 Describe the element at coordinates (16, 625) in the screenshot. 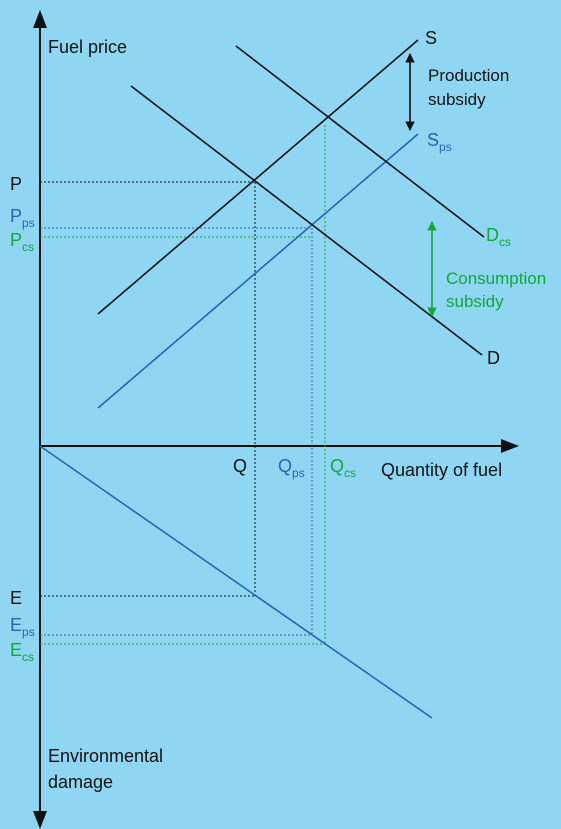

I see `damage-label-e-ps-main: E` at that location.